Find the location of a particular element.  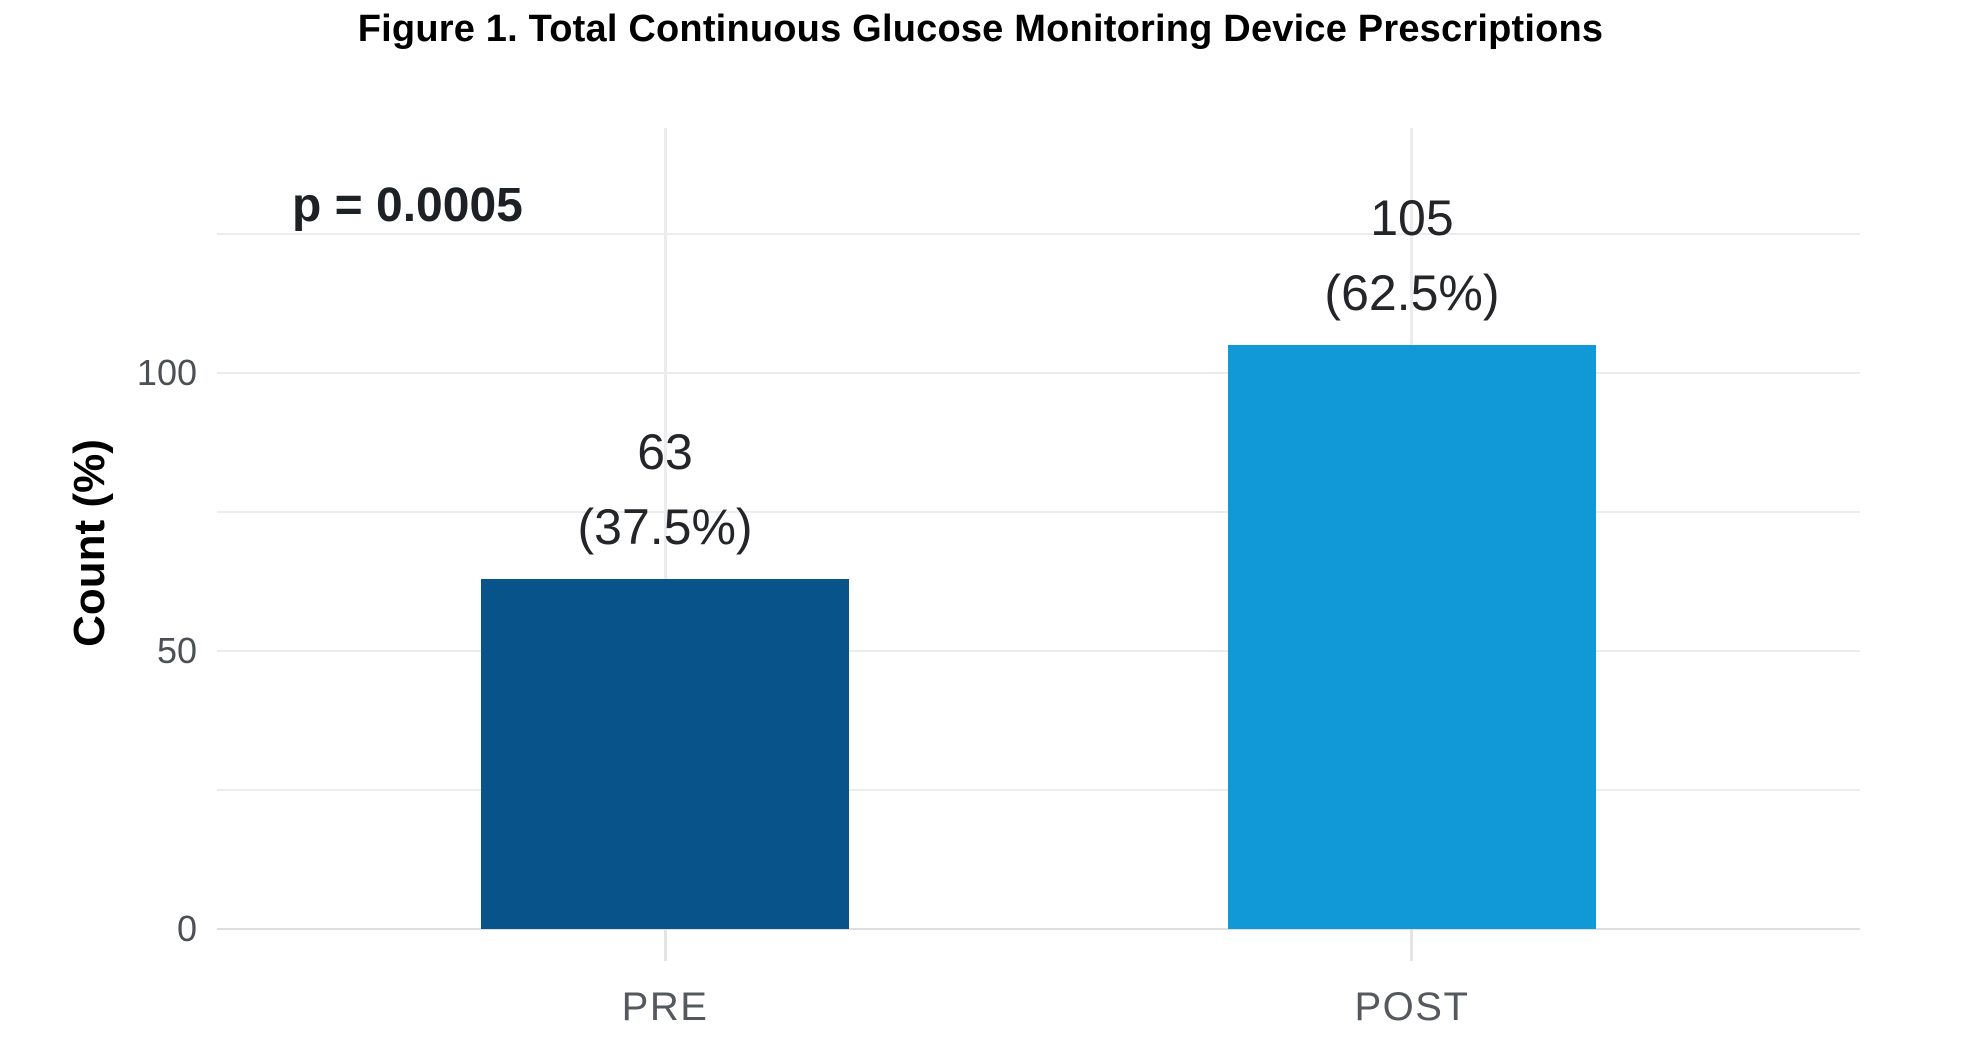

p-value-annotation: p = 0.0005 is located at coordinates (407, 205).